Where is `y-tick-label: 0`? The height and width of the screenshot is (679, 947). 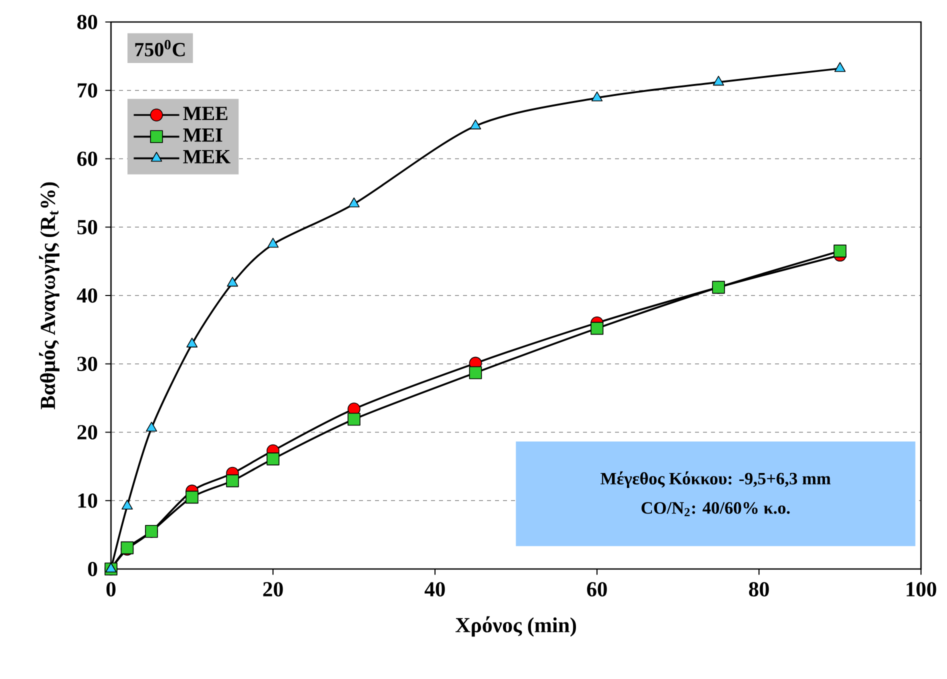 y-tick-label: 0 is located at coordinates (93, 569).